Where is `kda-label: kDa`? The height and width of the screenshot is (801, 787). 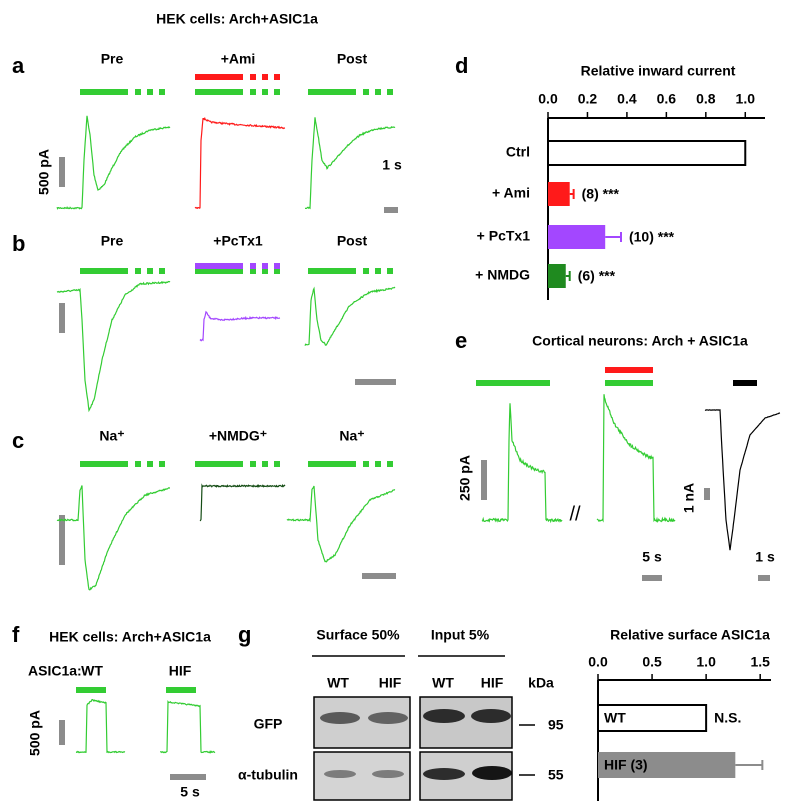 kda-label: kDa is located at coordinates (541, 683).